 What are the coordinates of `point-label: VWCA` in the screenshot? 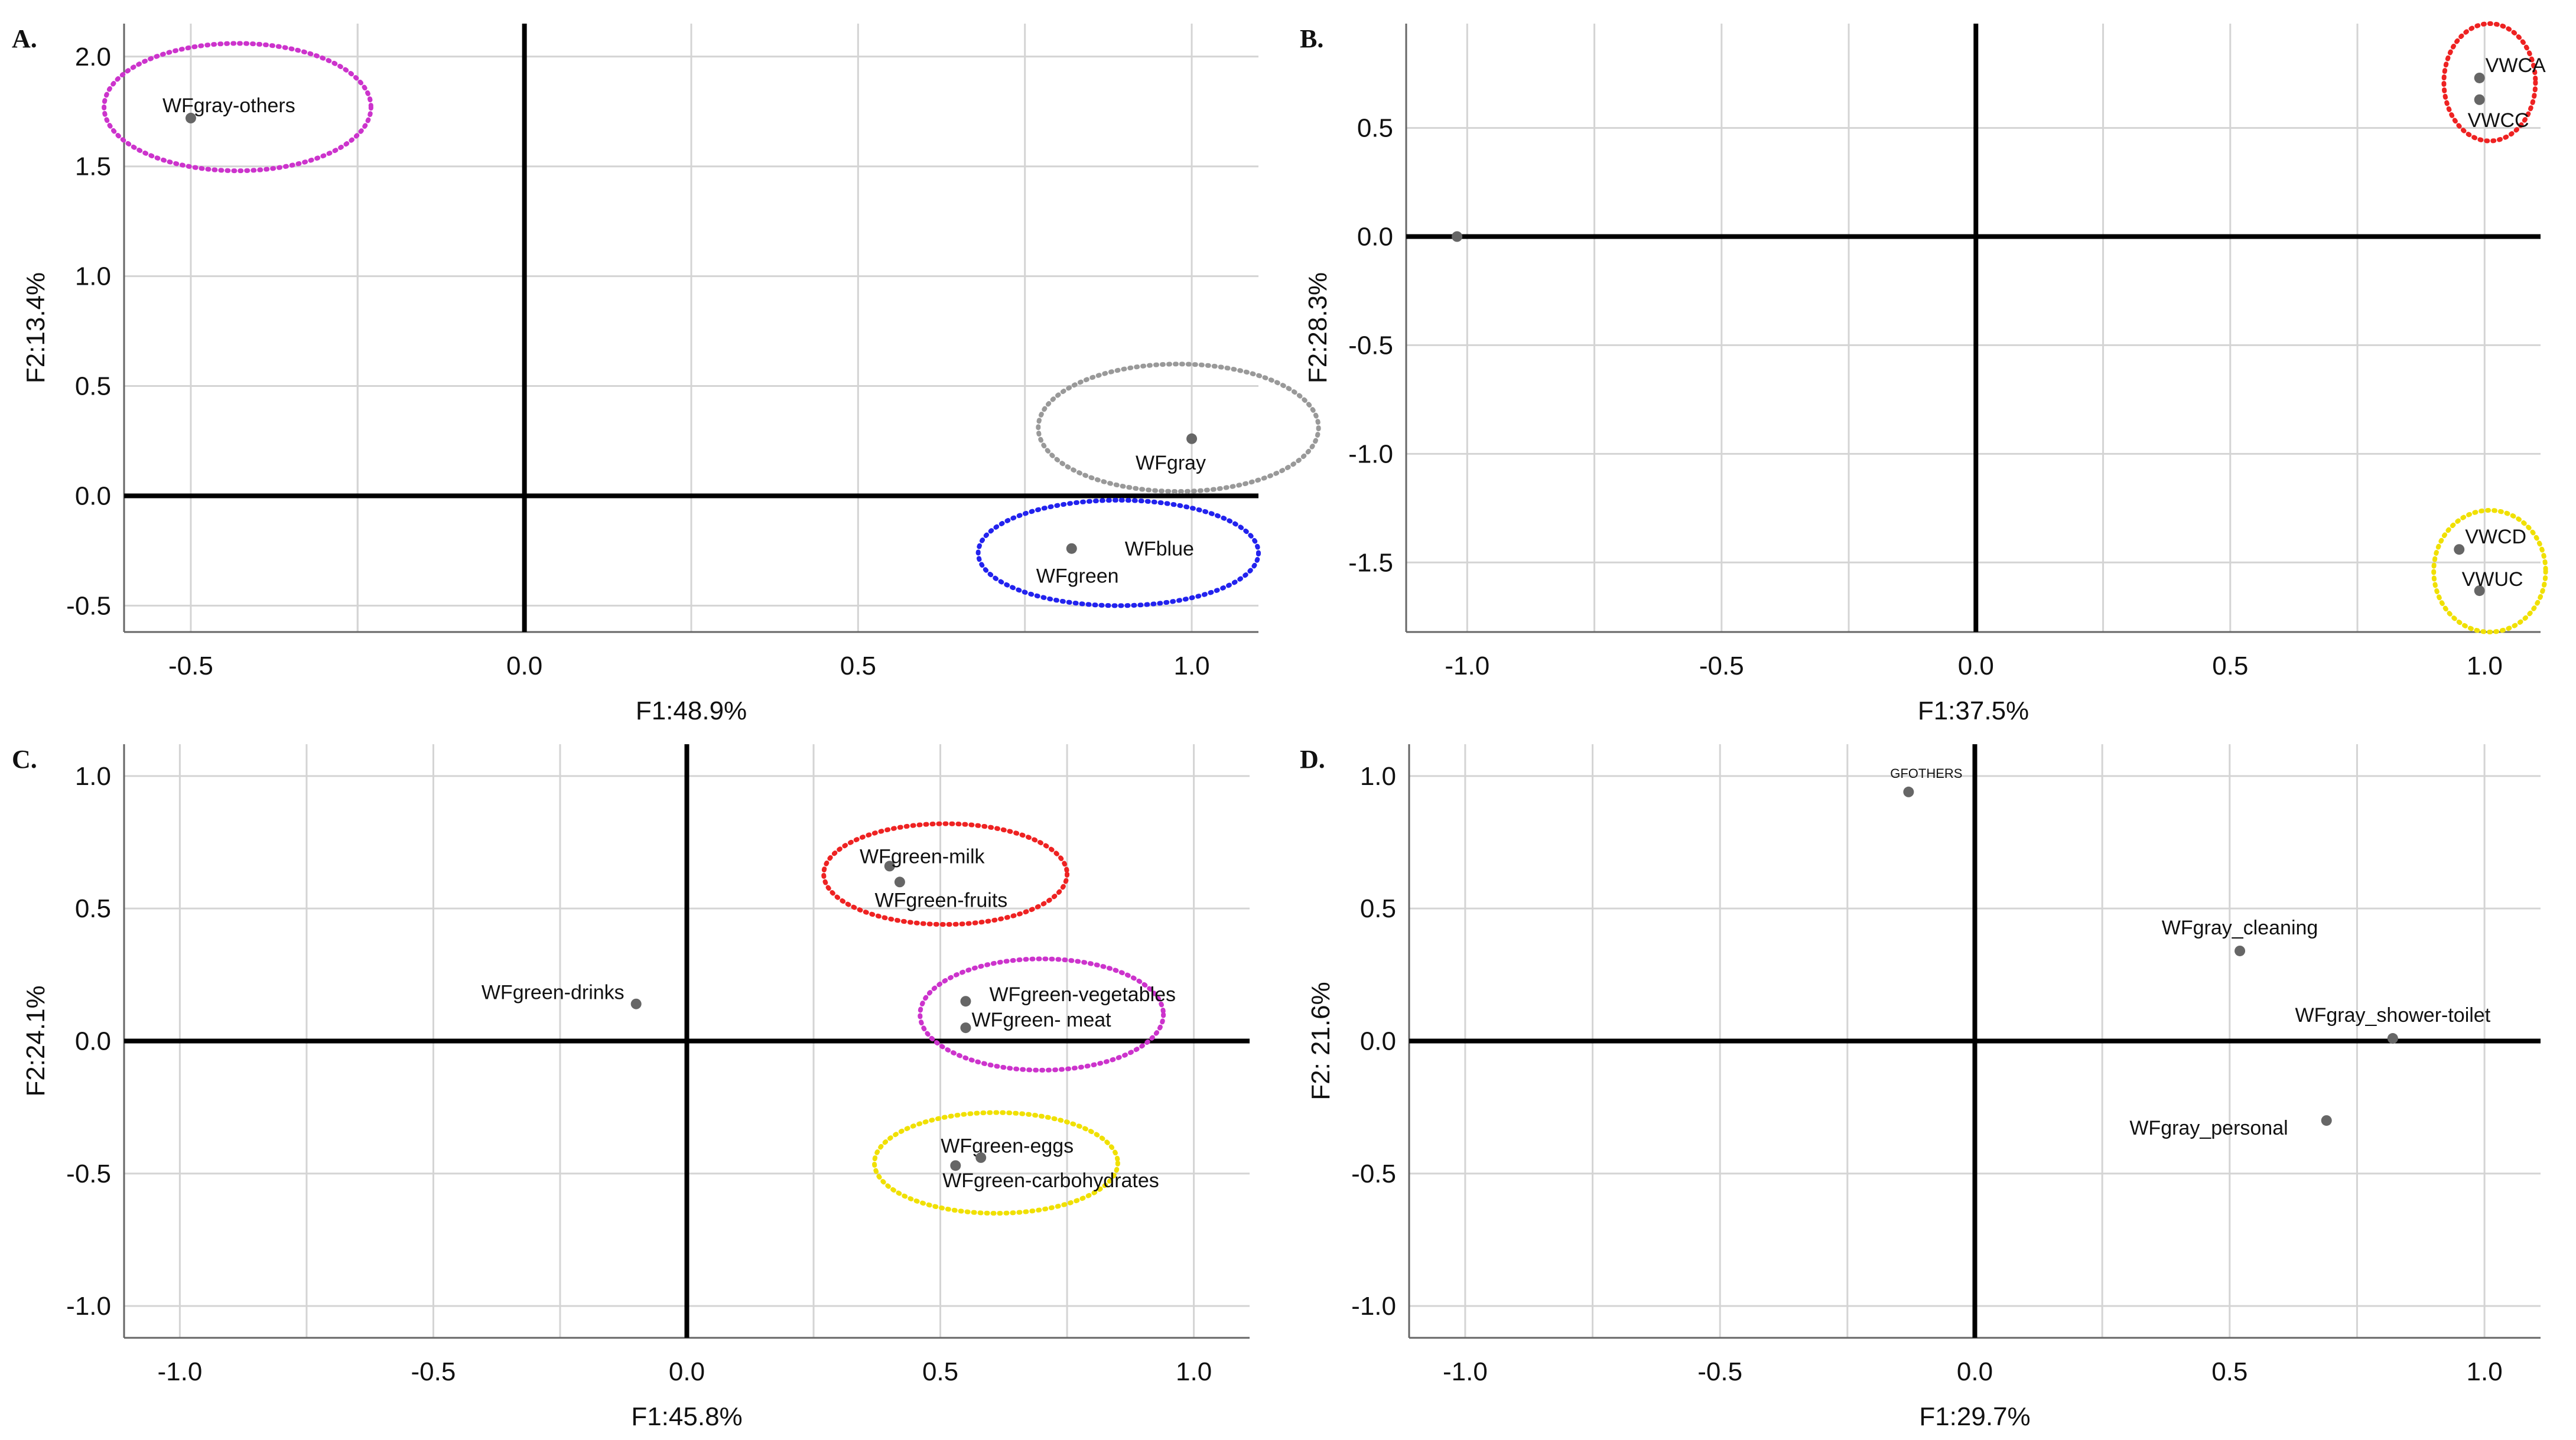 It's located at (2516, 65).